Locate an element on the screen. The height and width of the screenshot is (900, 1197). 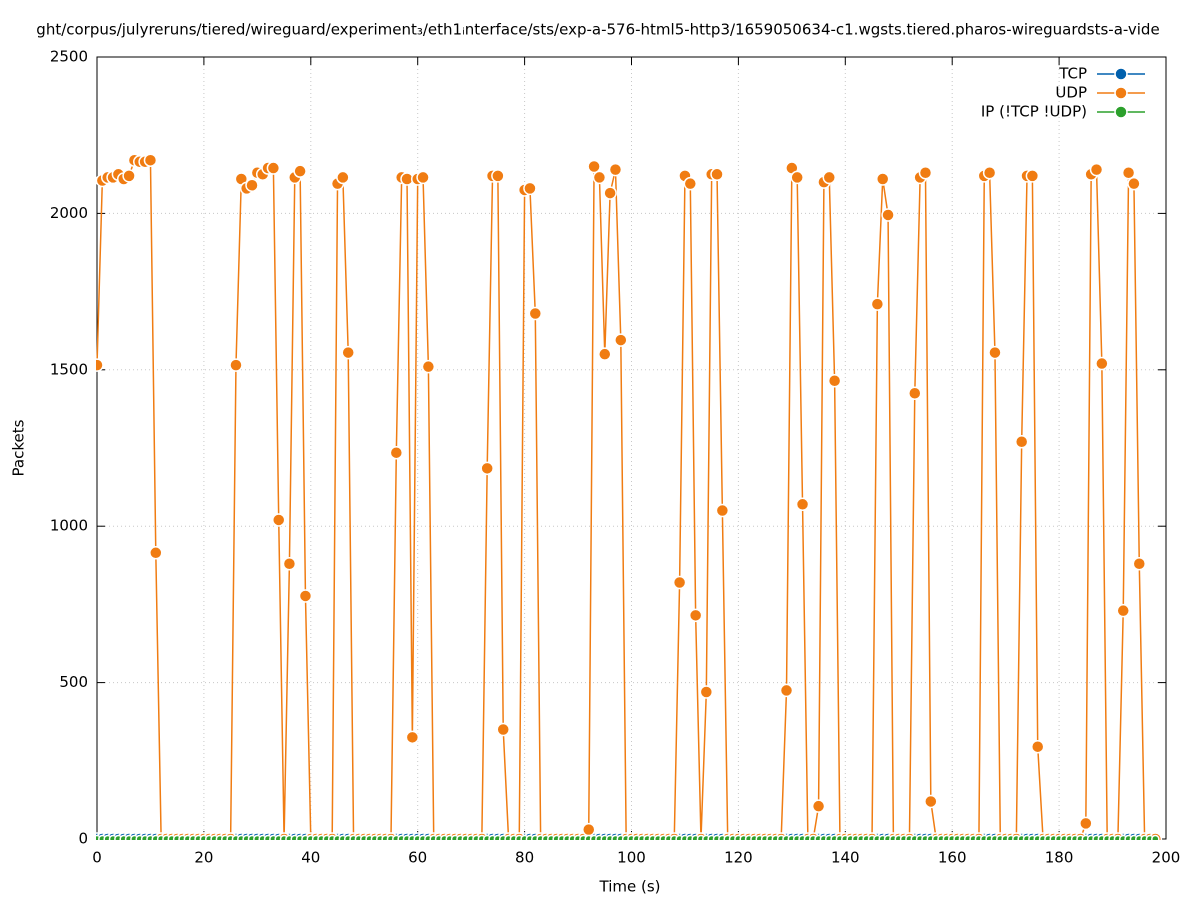
x-tick-label: 160 is located at coordinates (952, 858).